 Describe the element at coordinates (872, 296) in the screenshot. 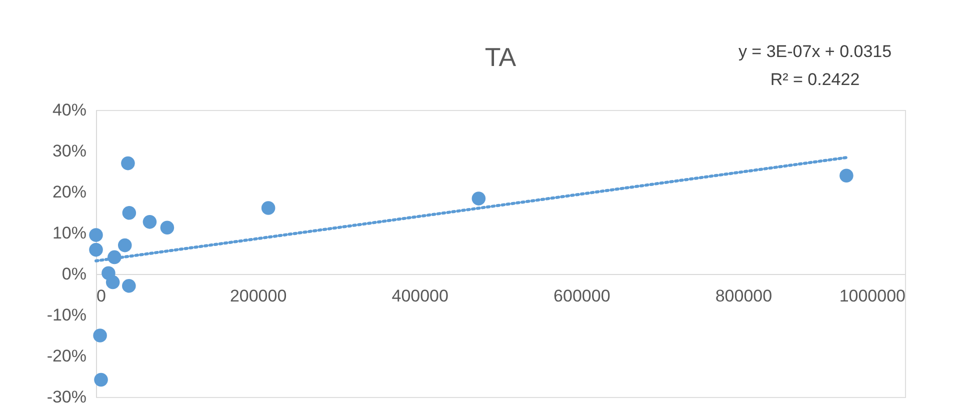

I see `x-tick-label: 1000000` at that location.